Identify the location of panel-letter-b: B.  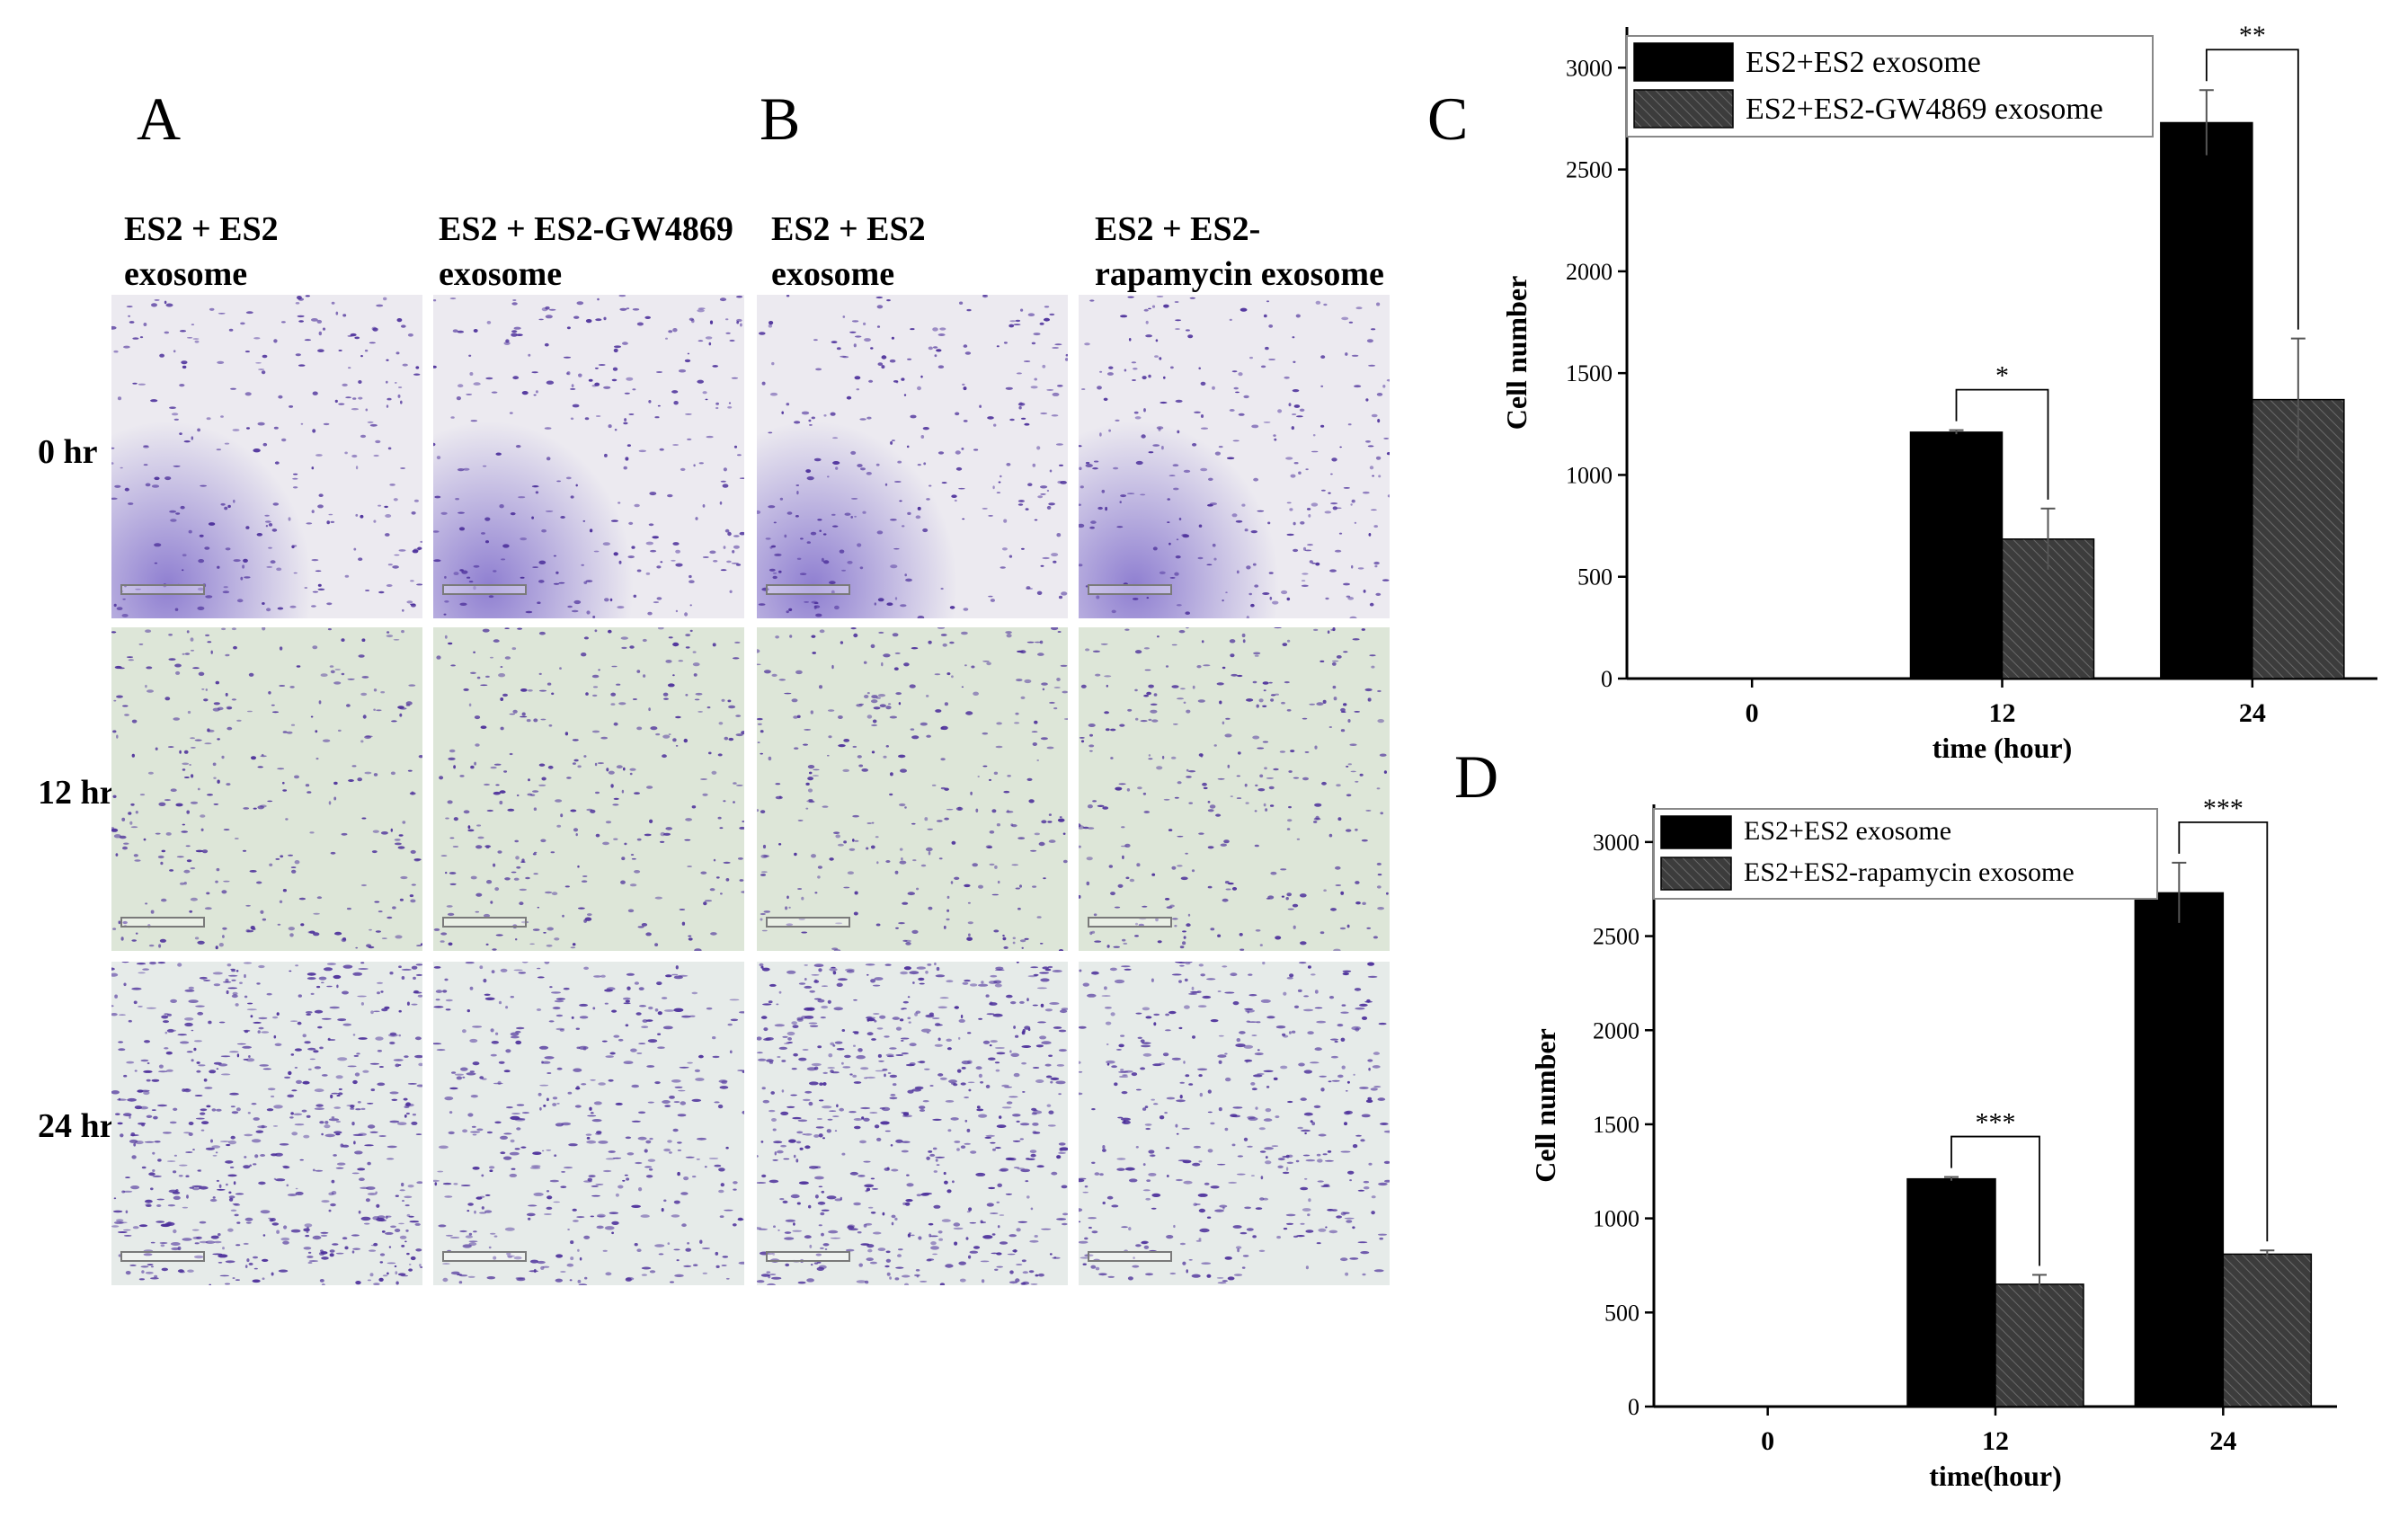
(780, 118).